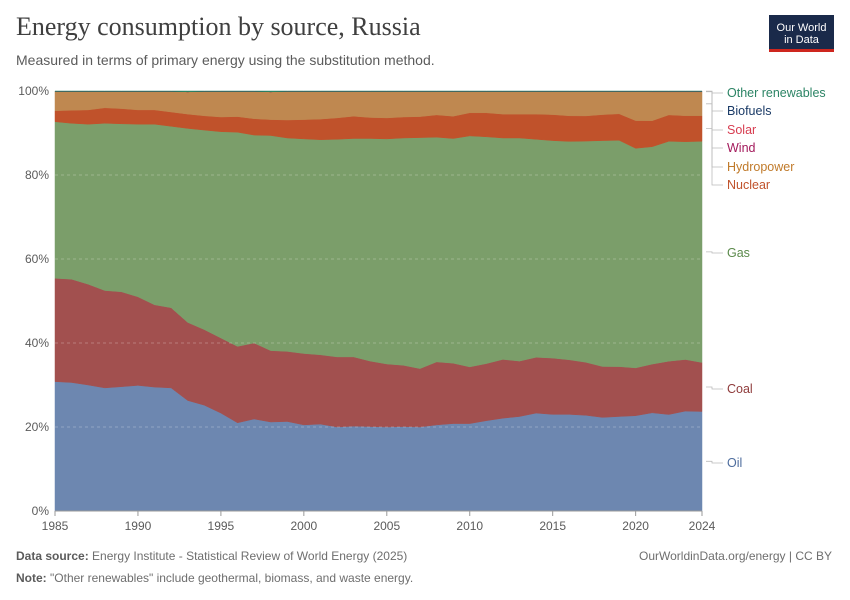 The height and width of the screenshot is (600, 850). What do you see at coordinates (37, 427) in the screenshot?
I see `y-tick-label: 20%` at bounding box center [37, 427].